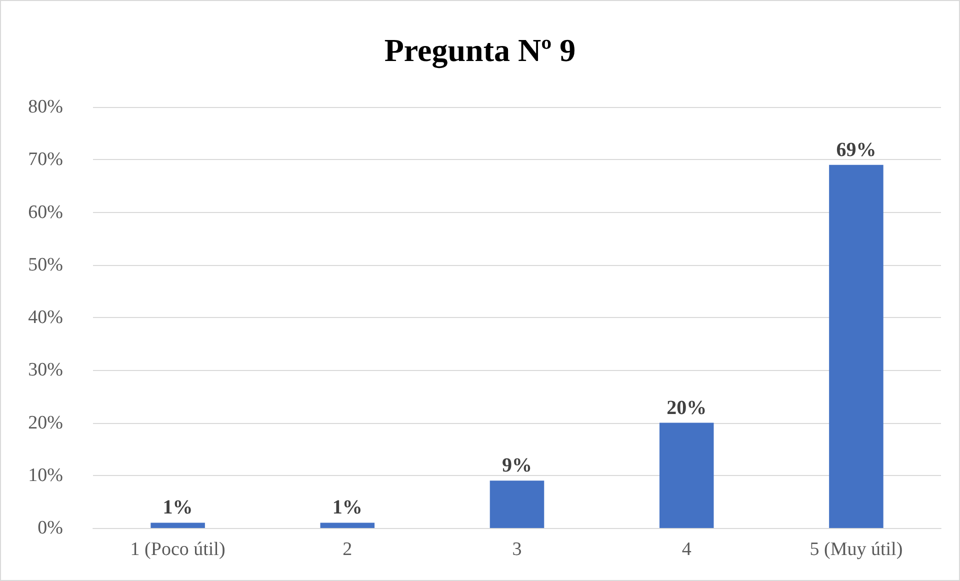 This screenshot has height=581, width=960. Describe the element at coordinates (46, 265) in the screenshot. I see `y-tick-label: 50%` at that location.